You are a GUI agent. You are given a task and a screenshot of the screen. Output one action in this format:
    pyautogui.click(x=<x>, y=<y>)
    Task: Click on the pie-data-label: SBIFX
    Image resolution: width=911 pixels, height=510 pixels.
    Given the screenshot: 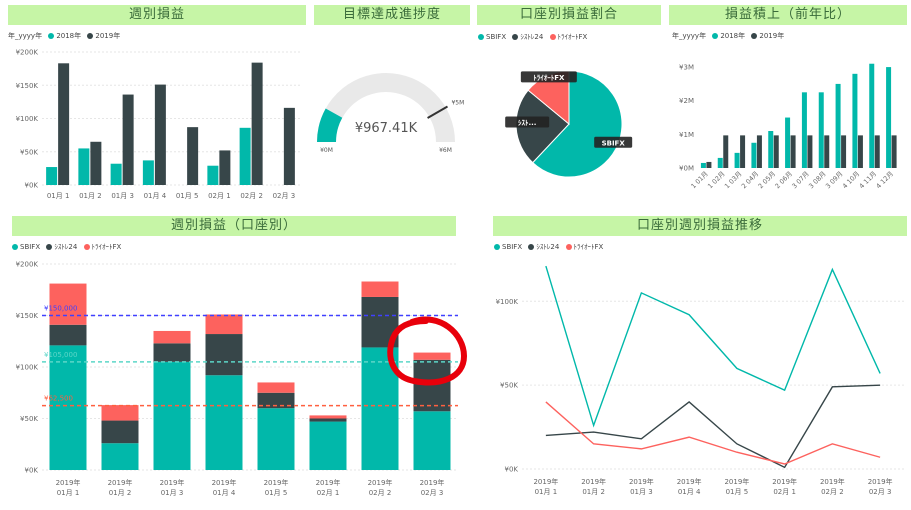 What is the action you would take?
    pyautogui.click(x=614, y=143)
    